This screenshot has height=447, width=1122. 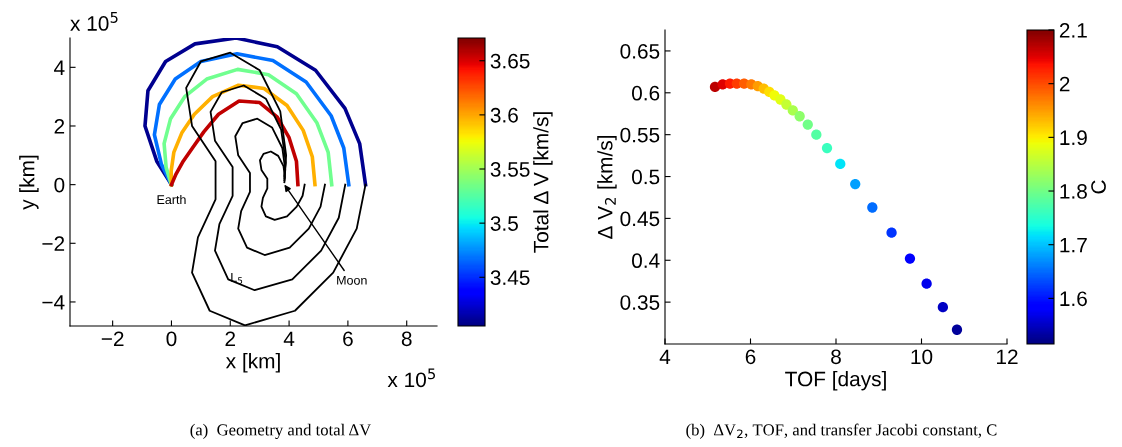 I want to click on text: (b) ΔV$_{2}$, TOF, and transfer Jacobi constant, C, so click(x=841, y=431).